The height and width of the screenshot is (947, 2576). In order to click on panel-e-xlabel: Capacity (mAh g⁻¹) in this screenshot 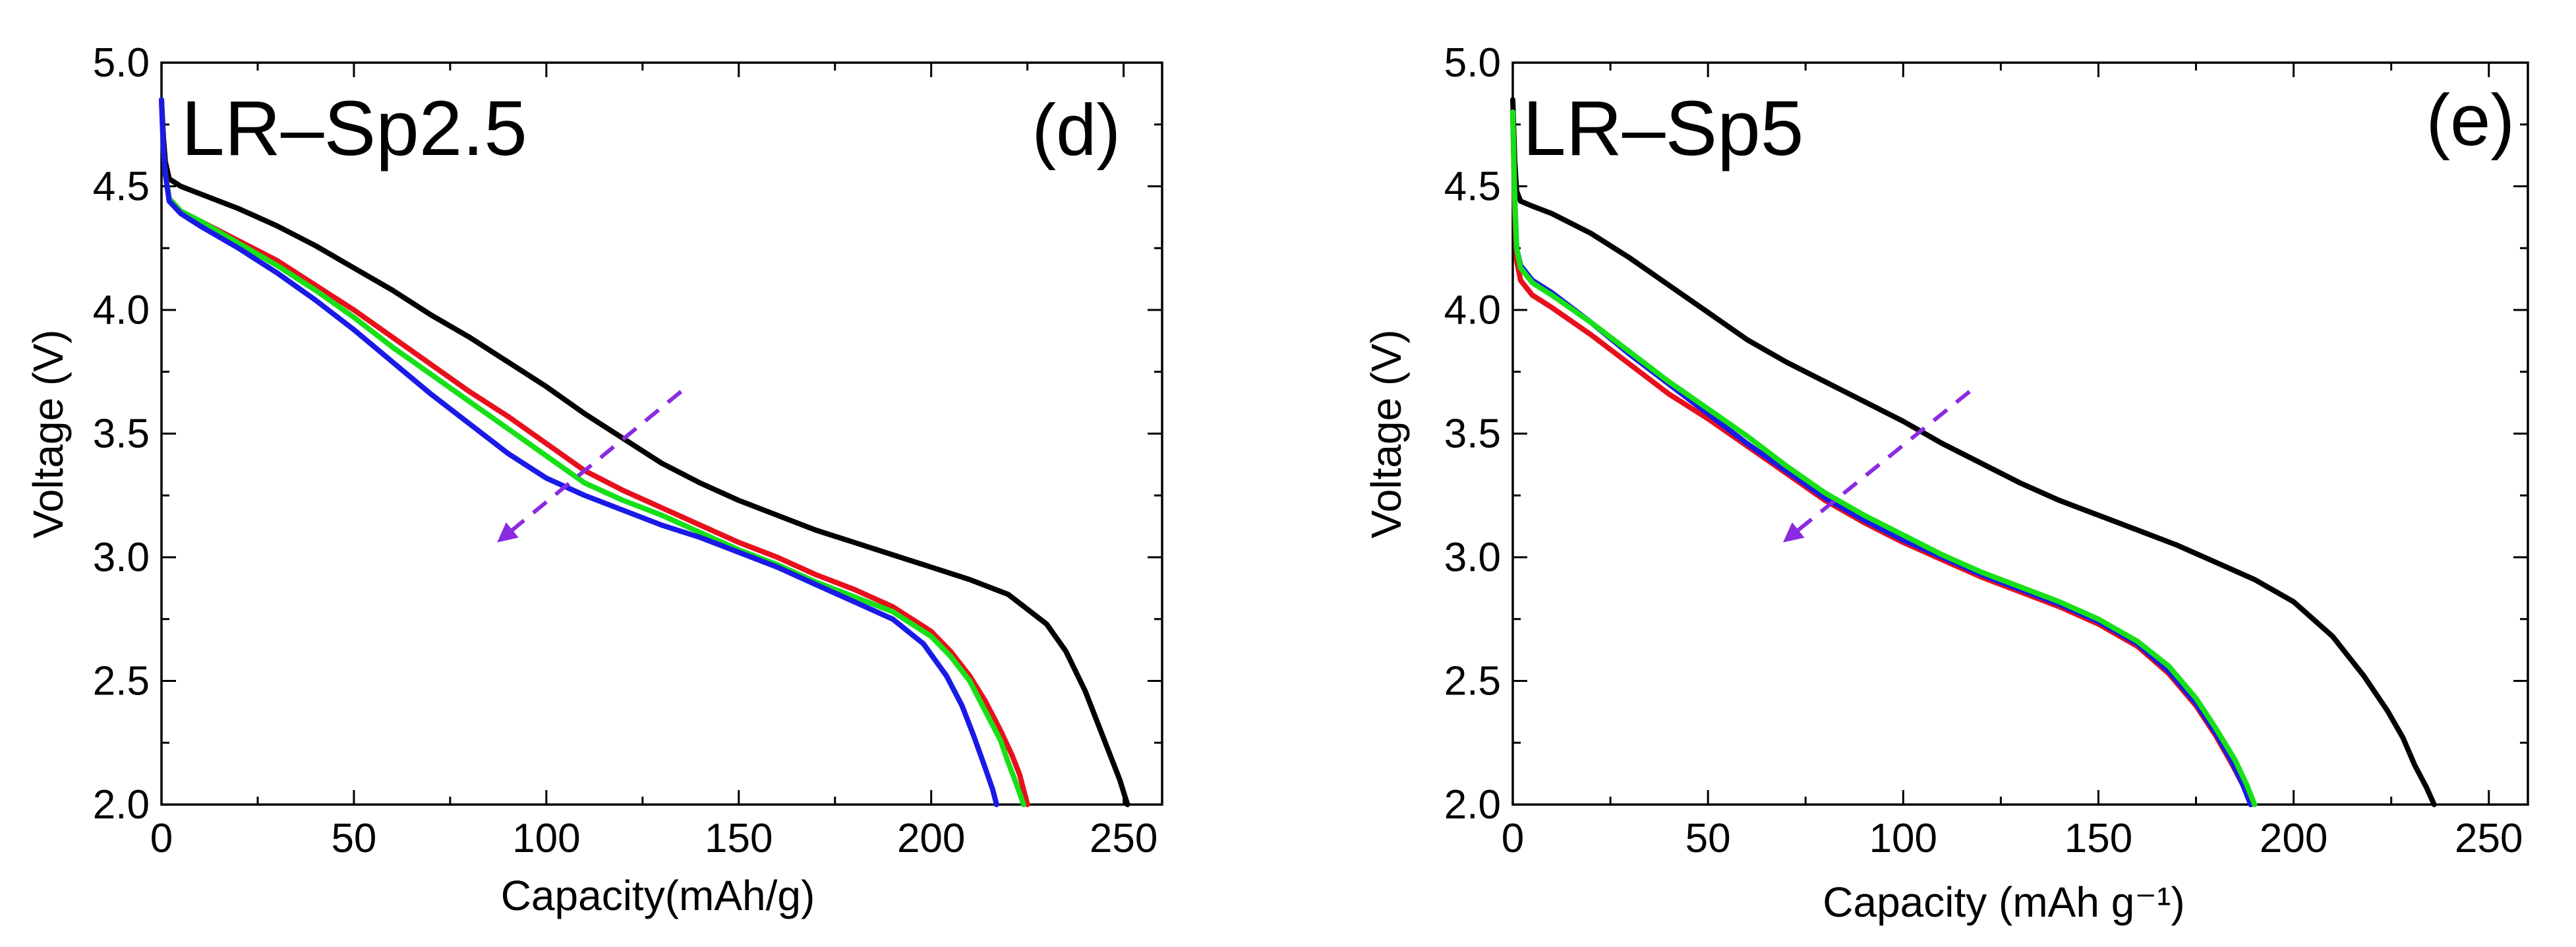, I will do `click(2003, 902)`.